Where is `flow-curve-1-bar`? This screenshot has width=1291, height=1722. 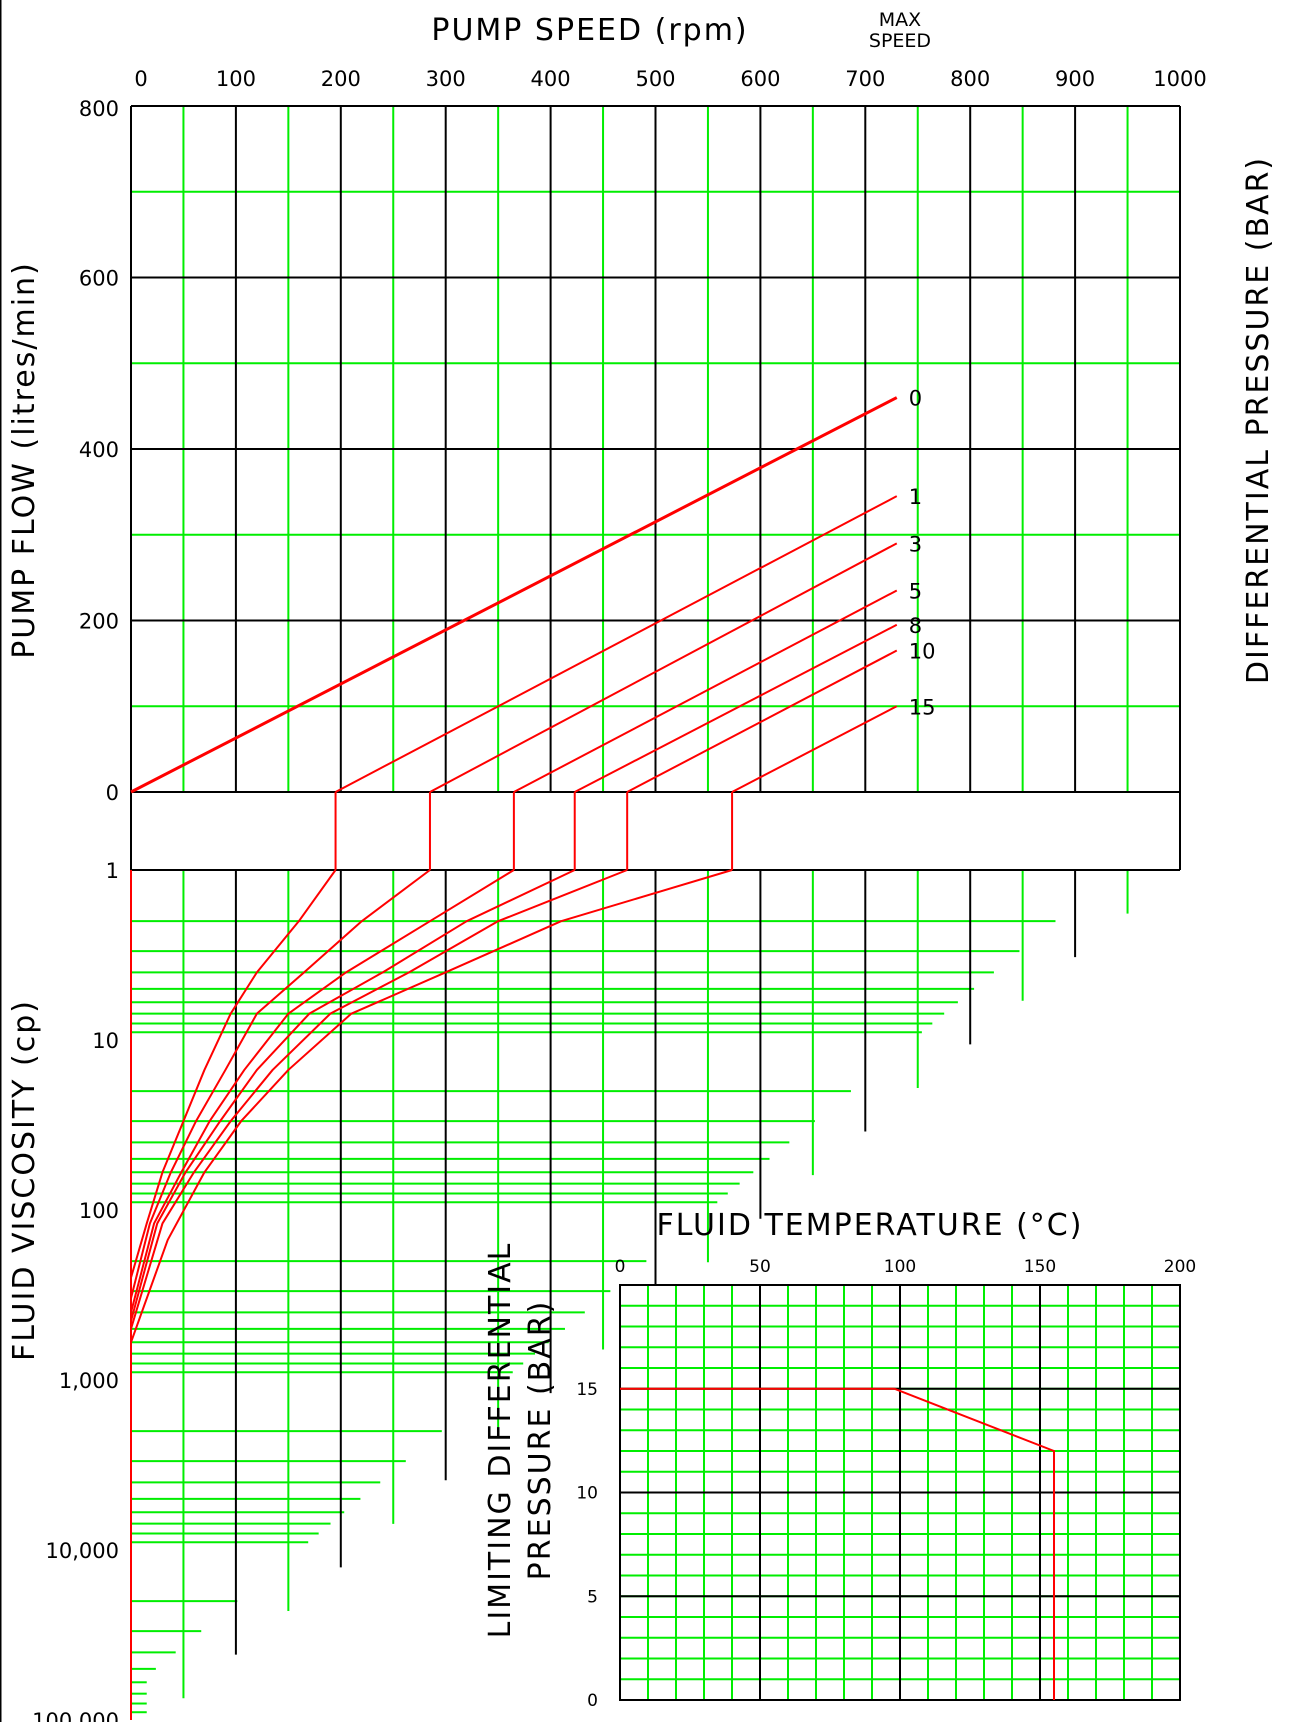
flow-curve-1-bar is located at coordinates (616, 644).